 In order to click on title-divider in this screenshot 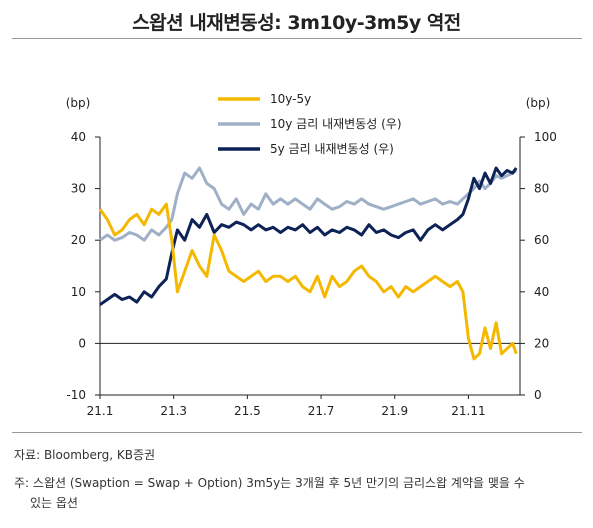, I will do `click(297, 38)`.